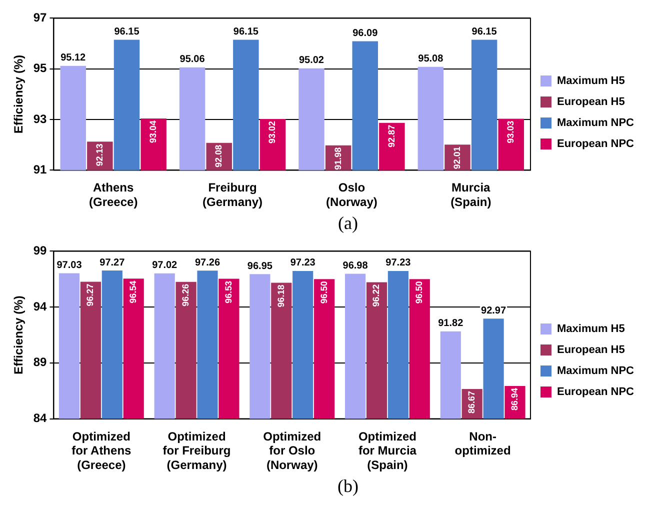  What do you see at coordinates (102, 450) in the screenshot?
I see `x-tick-label: Optimized for Athens (Greece)` at bounding box center [102, 450].